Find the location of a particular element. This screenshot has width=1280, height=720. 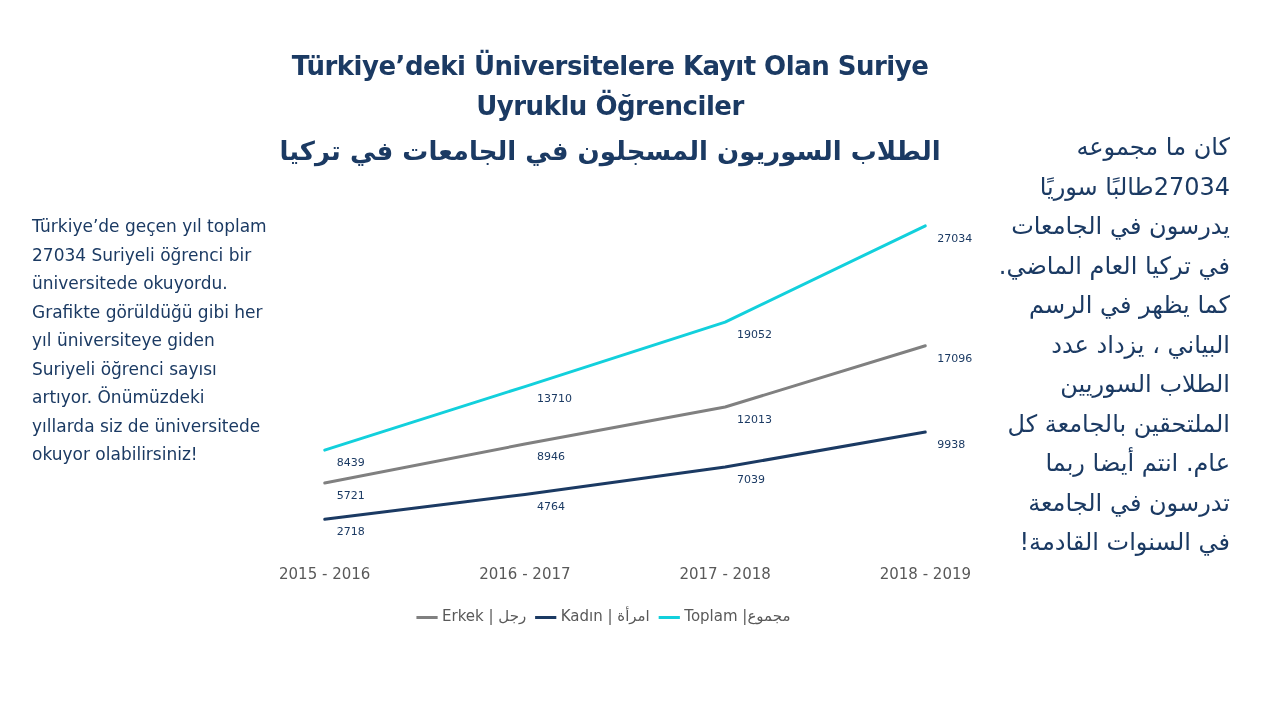

chart-title: Türkiye’deki Üniversitelere Kayıt Olan Suriye Uyruklu Öğrenciler is located at coordinates (610, 85).